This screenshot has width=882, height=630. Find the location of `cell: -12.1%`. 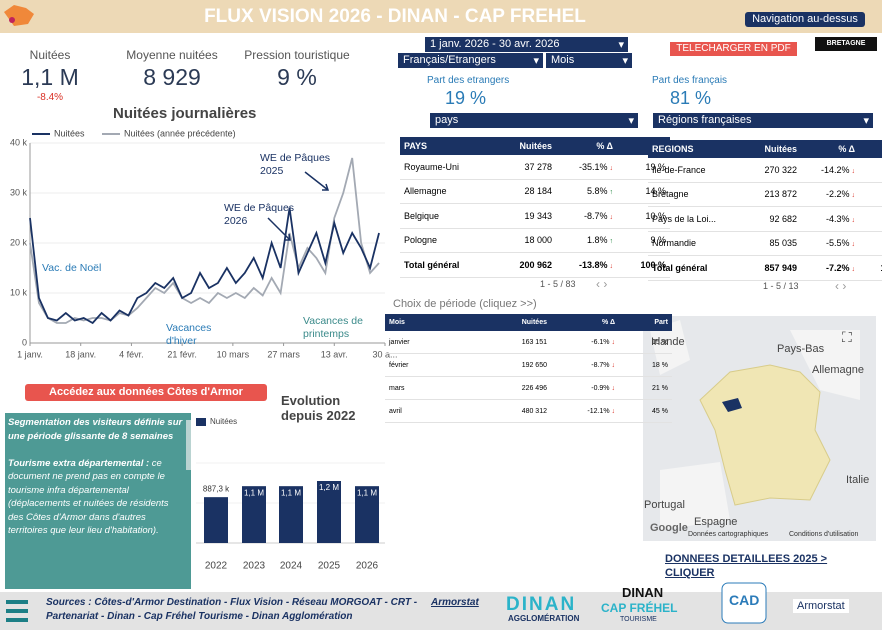

cell: -12.1% is located at coordinates (585, 411).